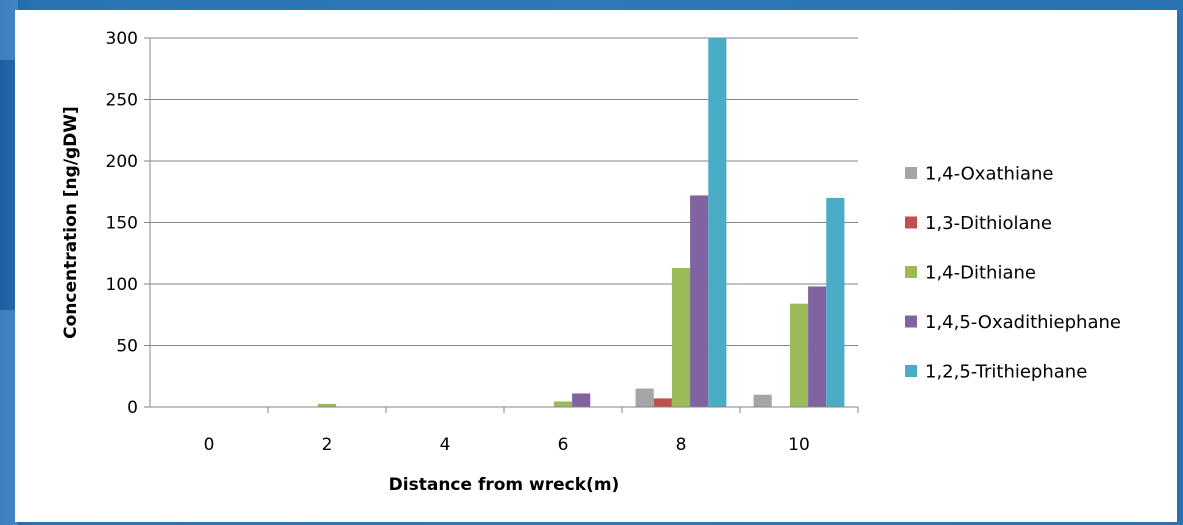 This screenshot has height=525, width=1183. What do you see at coordinates (989, 174) in the screenshot?
I see `legend-label: 1,4-Oxathiane` at bounding box center [989, 174].